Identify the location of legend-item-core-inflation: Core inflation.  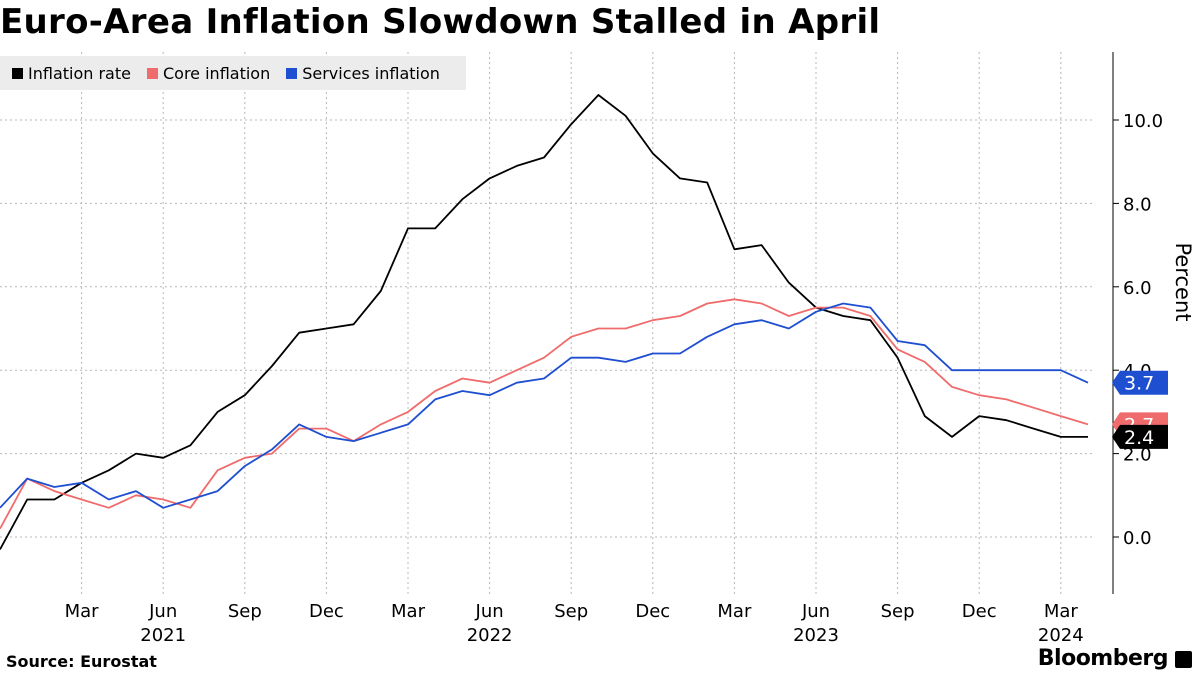
(208, 73).